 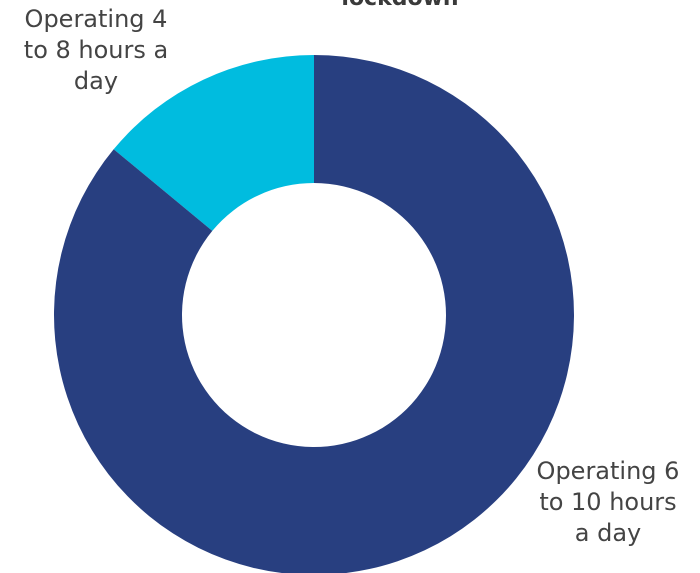 What do you see at coordinates (608, 502) in the screenshot?
I see `slice-label-operating-6-to-10-hours: Operating 6 to 10 hours a day` at bounding box center [608, 502].